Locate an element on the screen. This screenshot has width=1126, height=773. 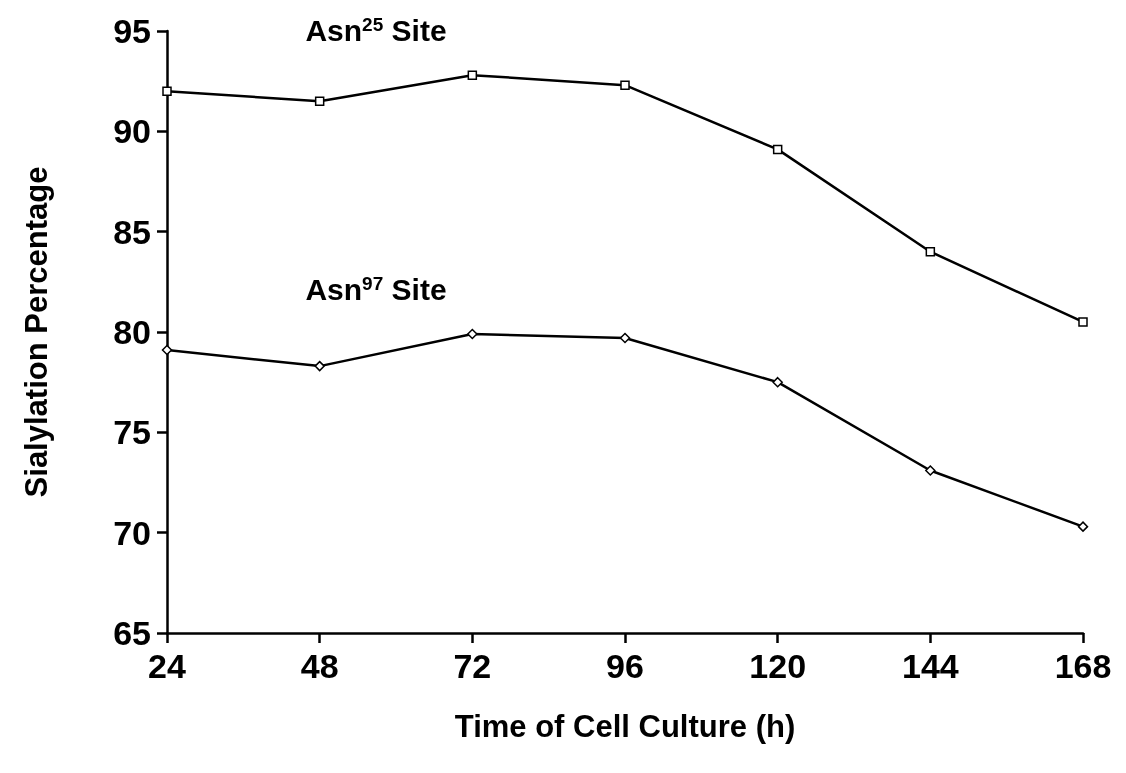
y-tick-label: 90 is located at coordinates (132, 131).